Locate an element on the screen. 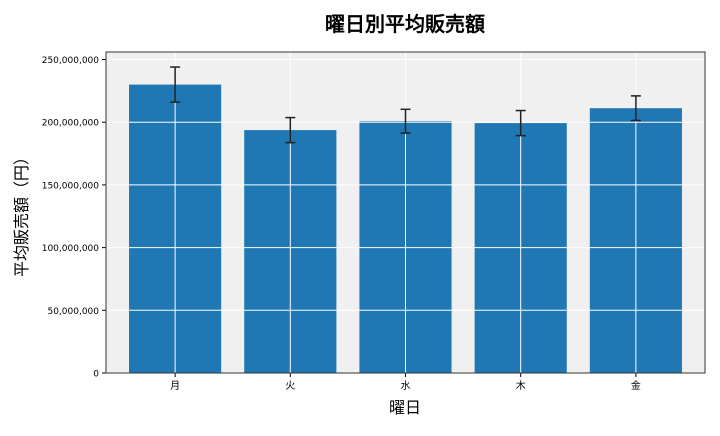  x-tick-label: 火 is located at coordinates (290, 386).